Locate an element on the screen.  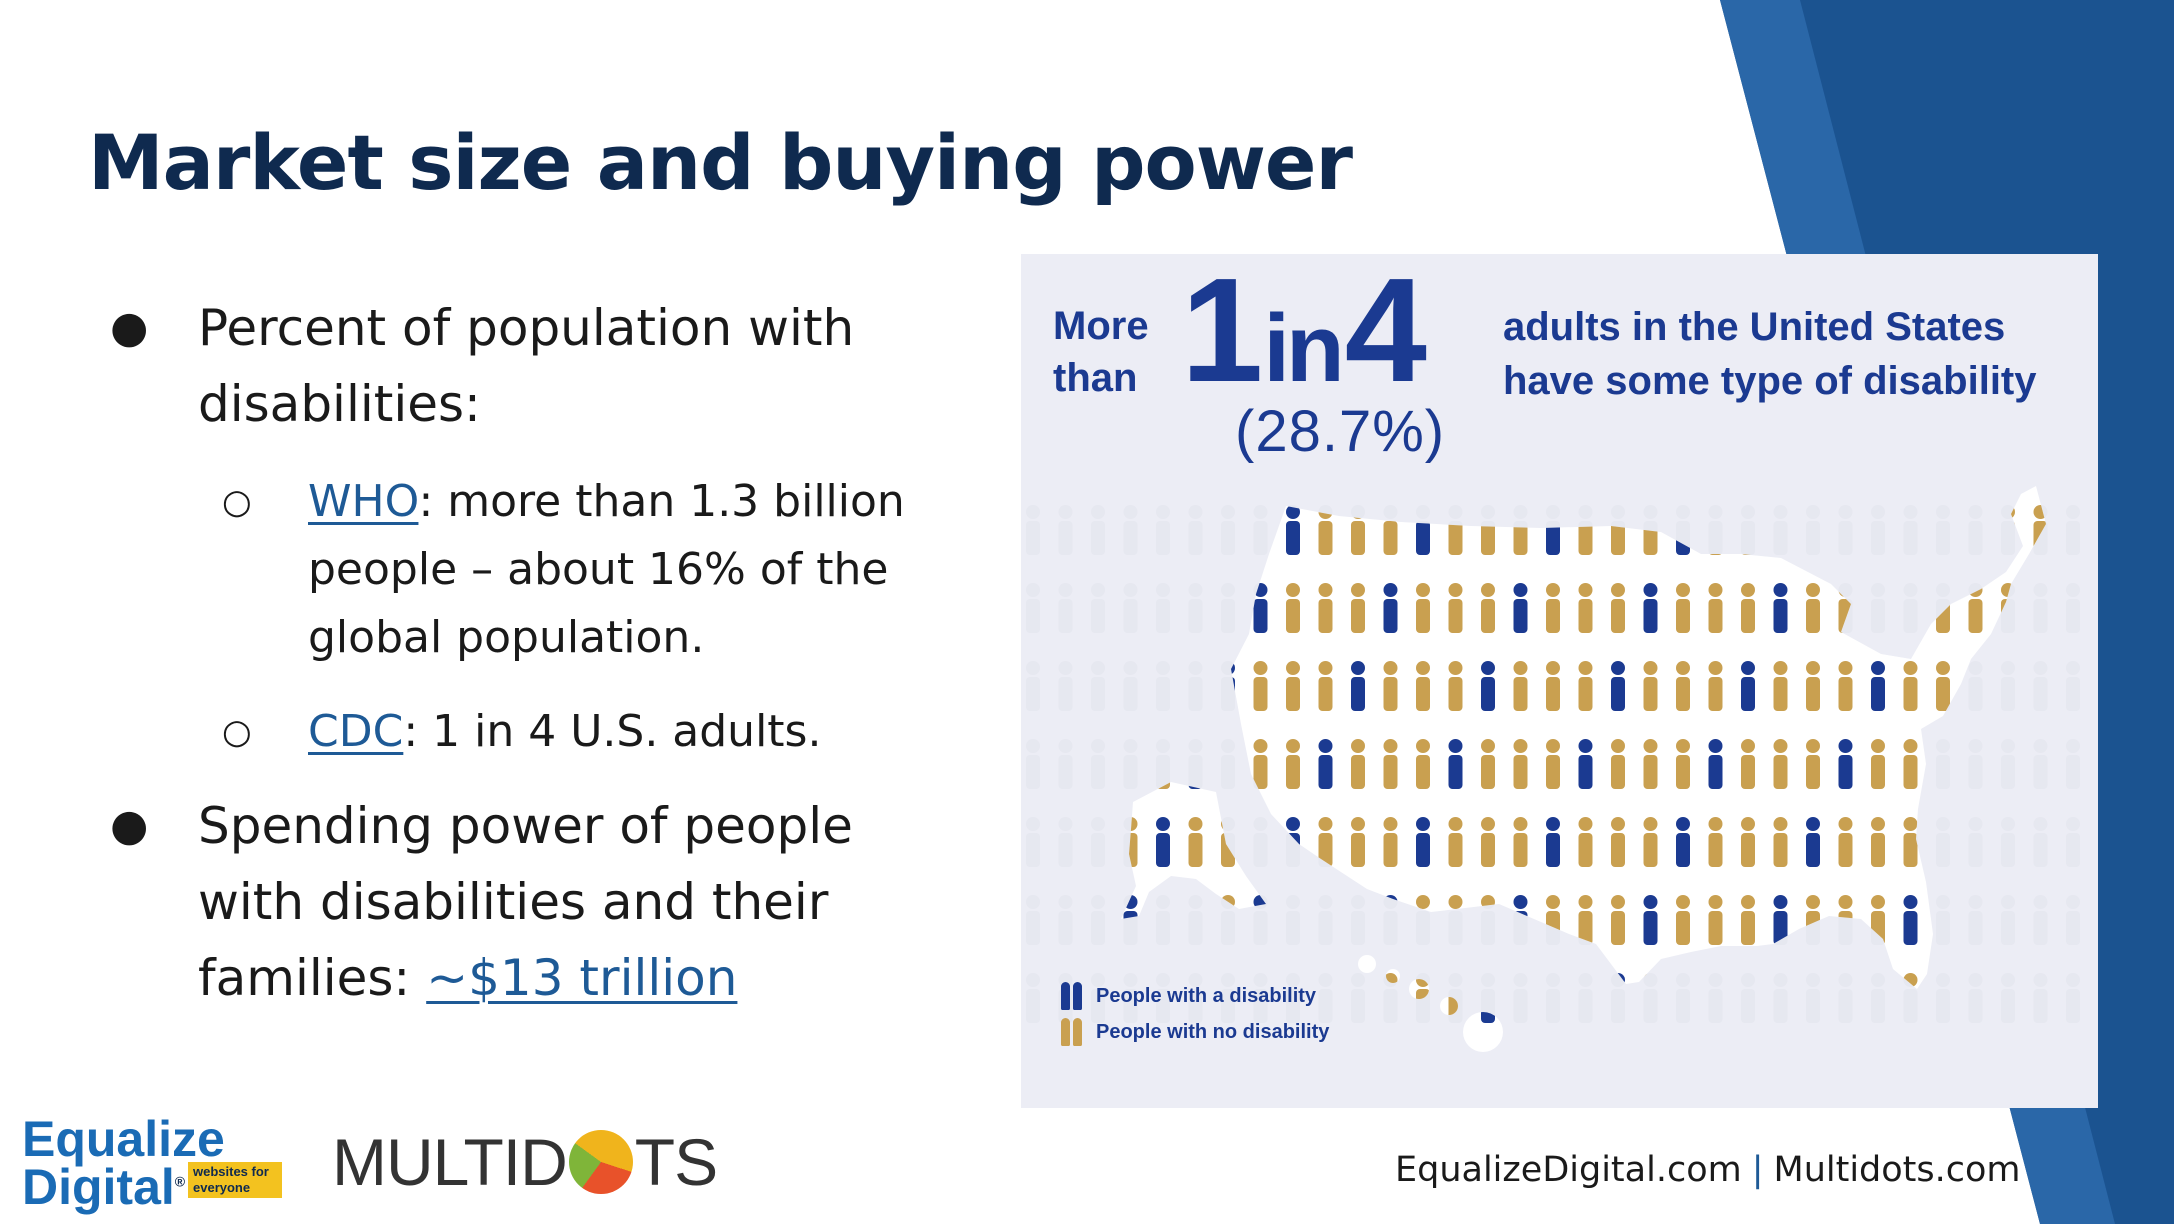
ratio-number-1: 1 is located at coordinates (1222, 333).